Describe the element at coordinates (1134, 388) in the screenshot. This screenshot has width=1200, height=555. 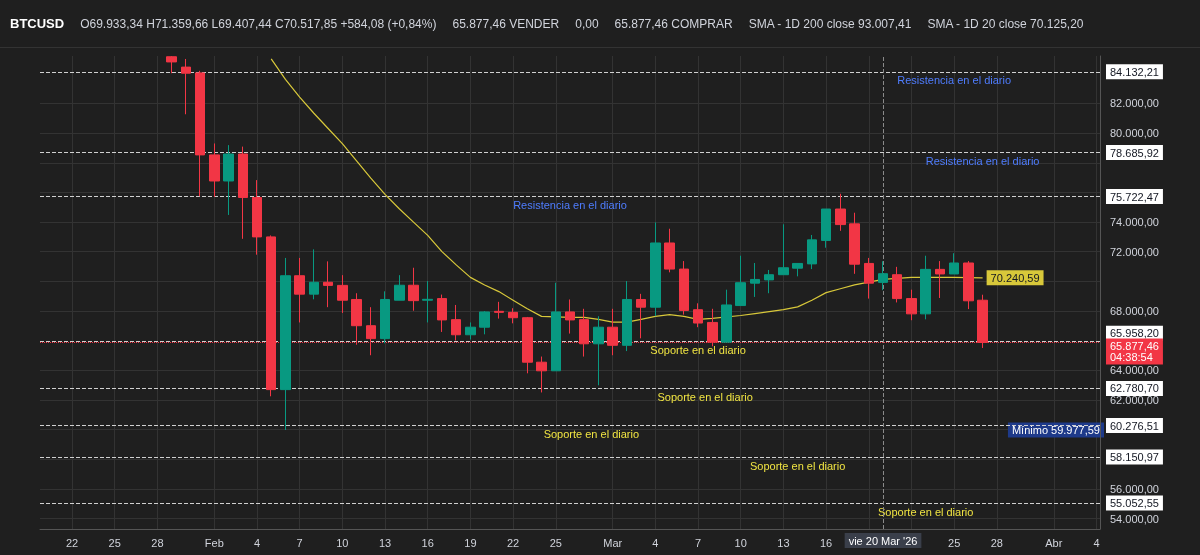
I see `ref-line-label: 62.780,70` at that location.